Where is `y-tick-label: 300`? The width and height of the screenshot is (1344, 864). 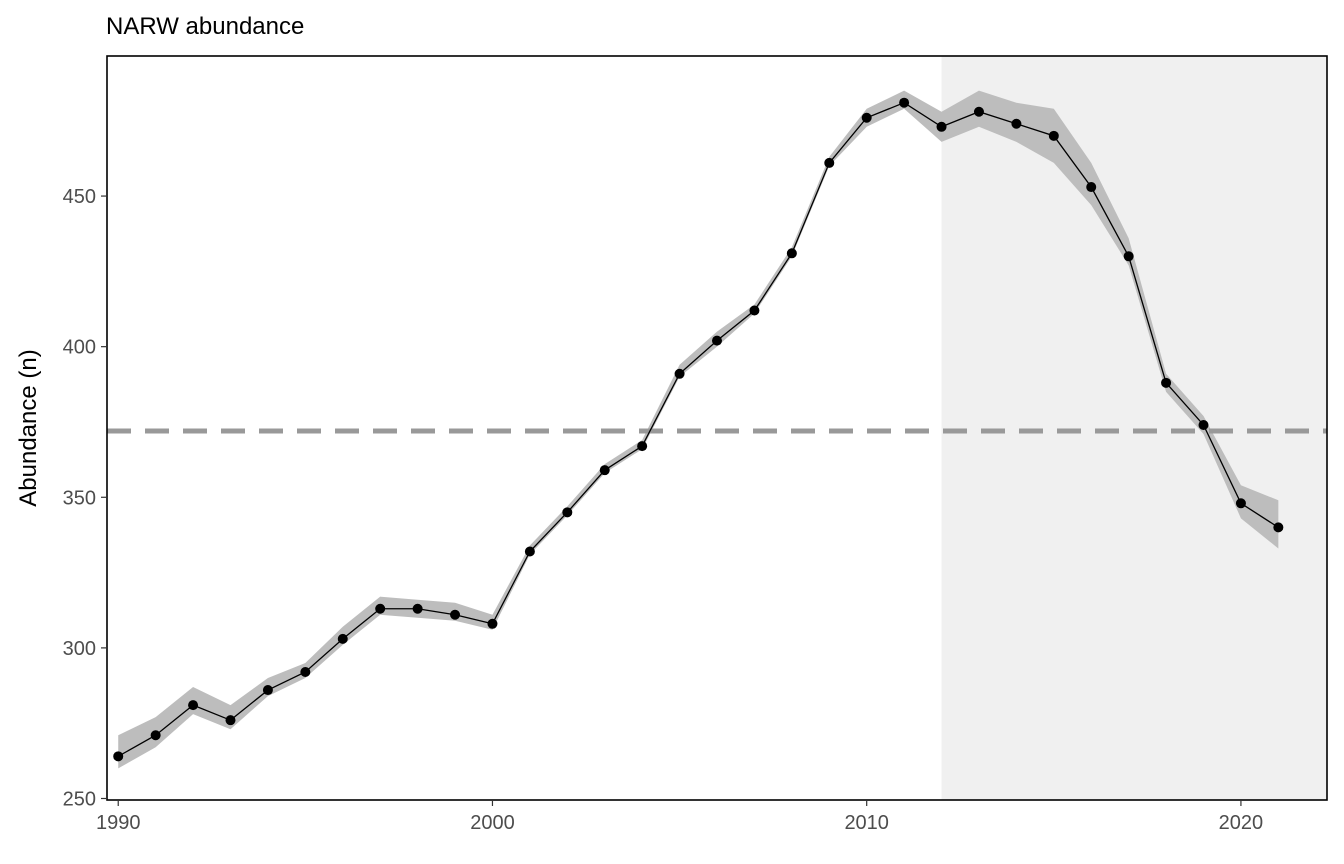
y-tick-label: 300 is located at coordinates (79, 649).